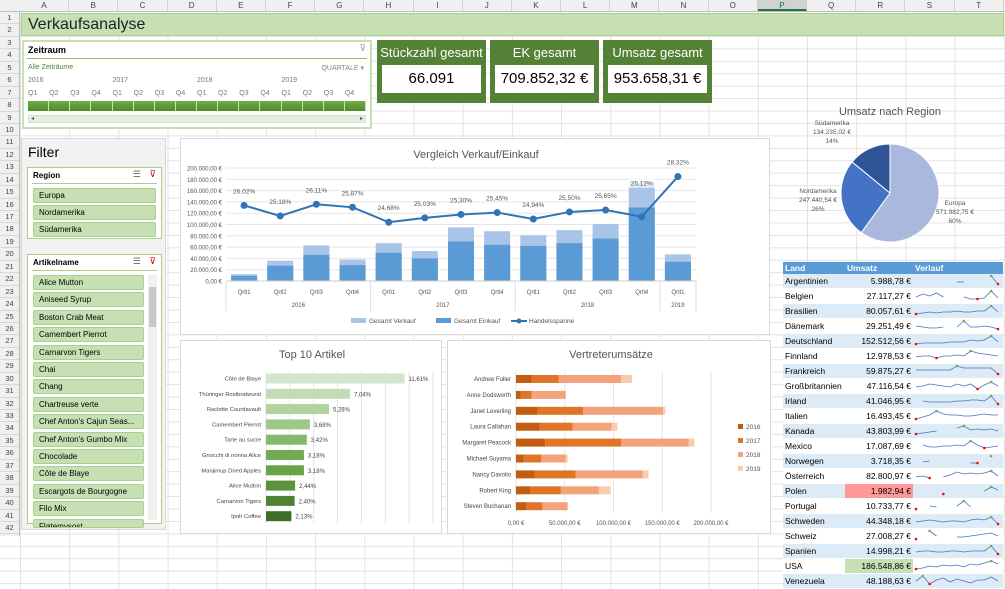  What do you see at coordinates (881, 5) in the screenshot?
I see `column-header-R: R` at bounding box center [881, 5].